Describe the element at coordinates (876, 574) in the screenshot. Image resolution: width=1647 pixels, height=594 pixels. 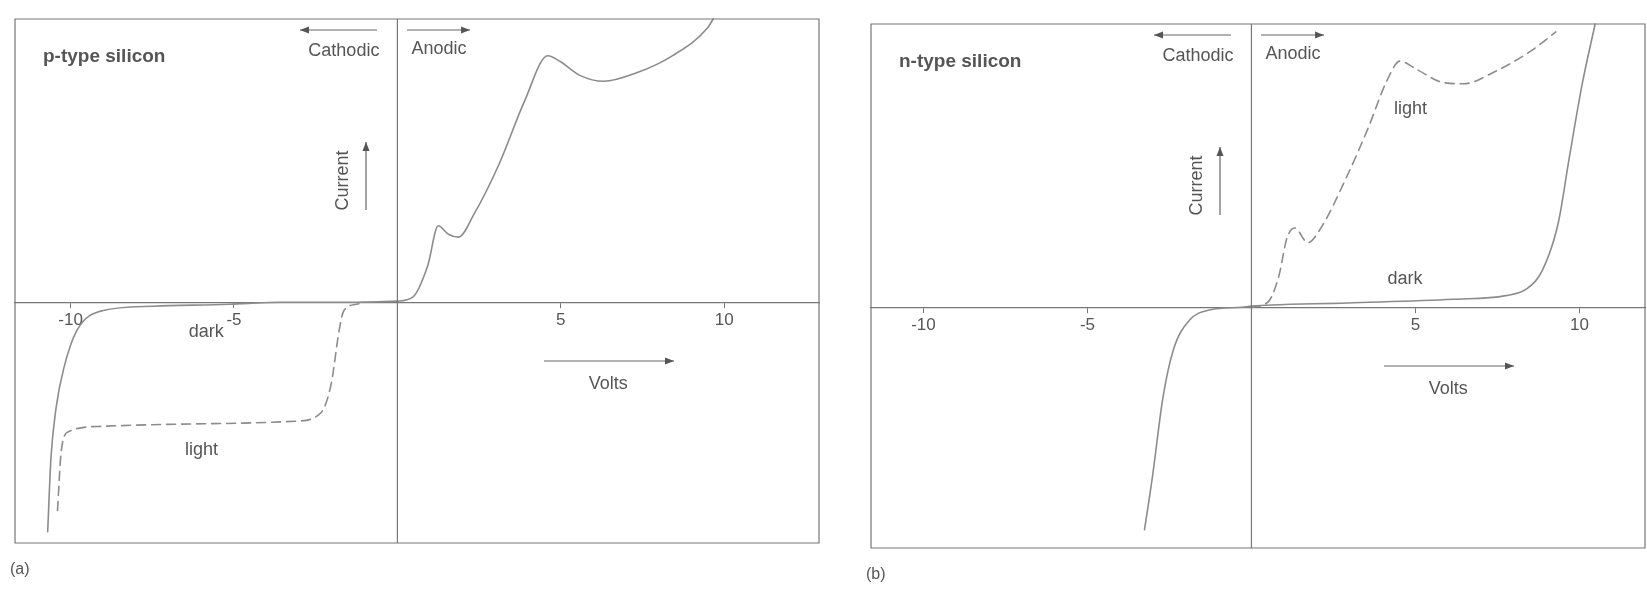
I see `text: (b)` at that location.